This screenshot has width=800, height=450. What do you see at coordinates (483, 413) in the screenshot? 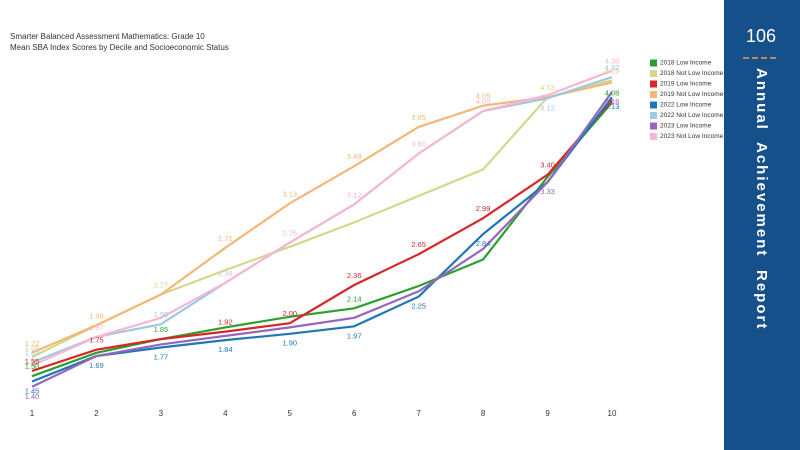
I see `x-tick-label: 8` at bounding box center [483, 413].